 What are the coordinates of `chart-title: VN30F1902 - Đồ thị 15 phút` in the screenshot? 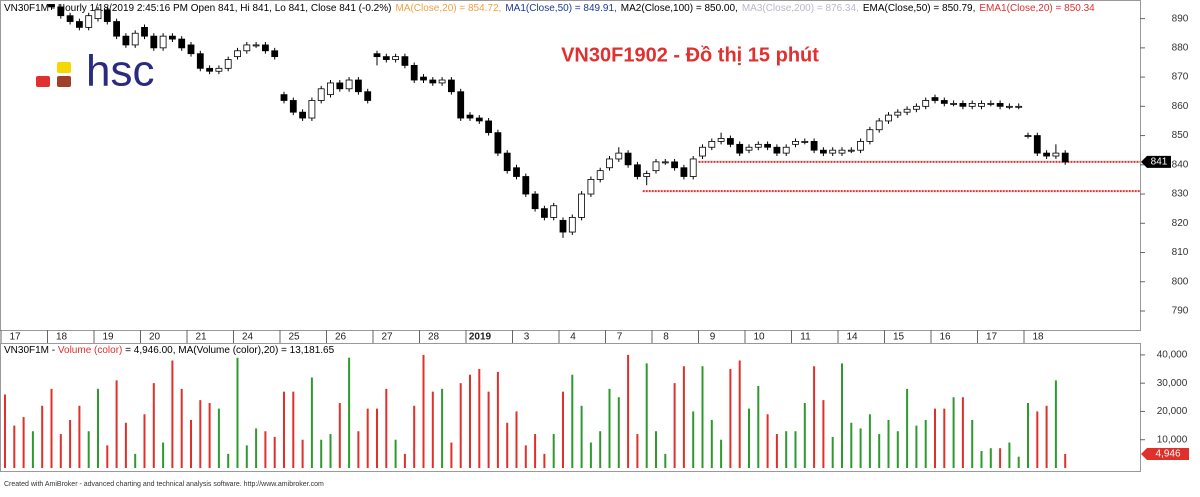 It's located at (690, 55).